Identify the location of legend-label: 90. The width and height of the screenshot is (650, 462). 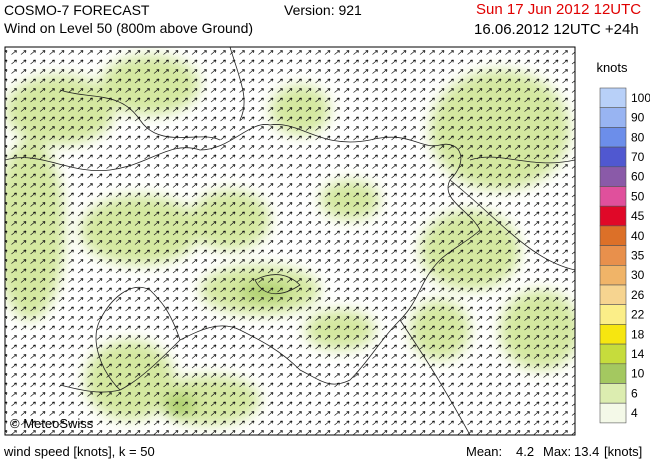
(638, 118).